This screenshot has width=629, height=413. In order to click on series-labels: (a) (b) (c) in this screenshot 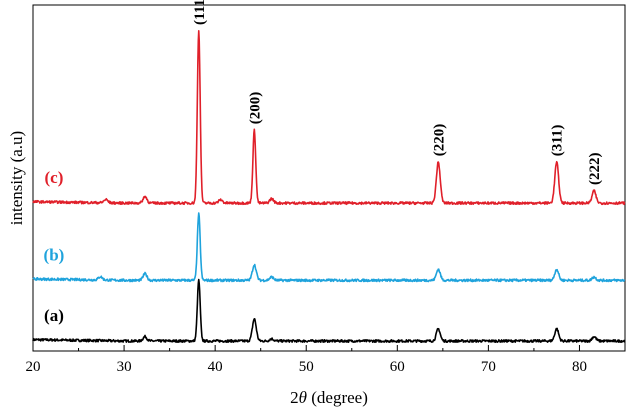, I will do `click(54, 246)`.